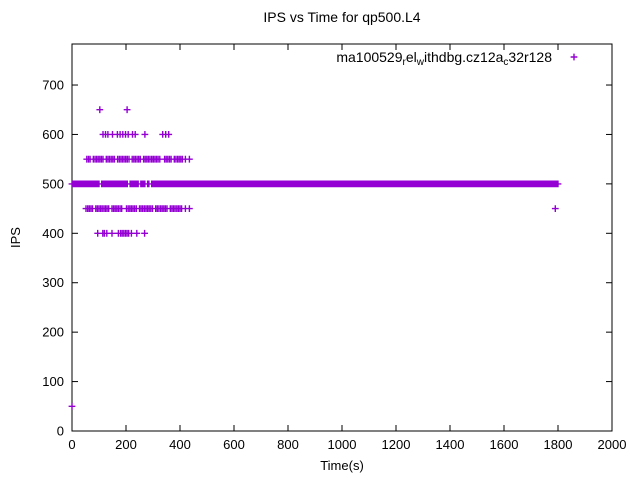  I want to click on chart-title: IPS vs Time for qp500.L4, so click(341, 17).